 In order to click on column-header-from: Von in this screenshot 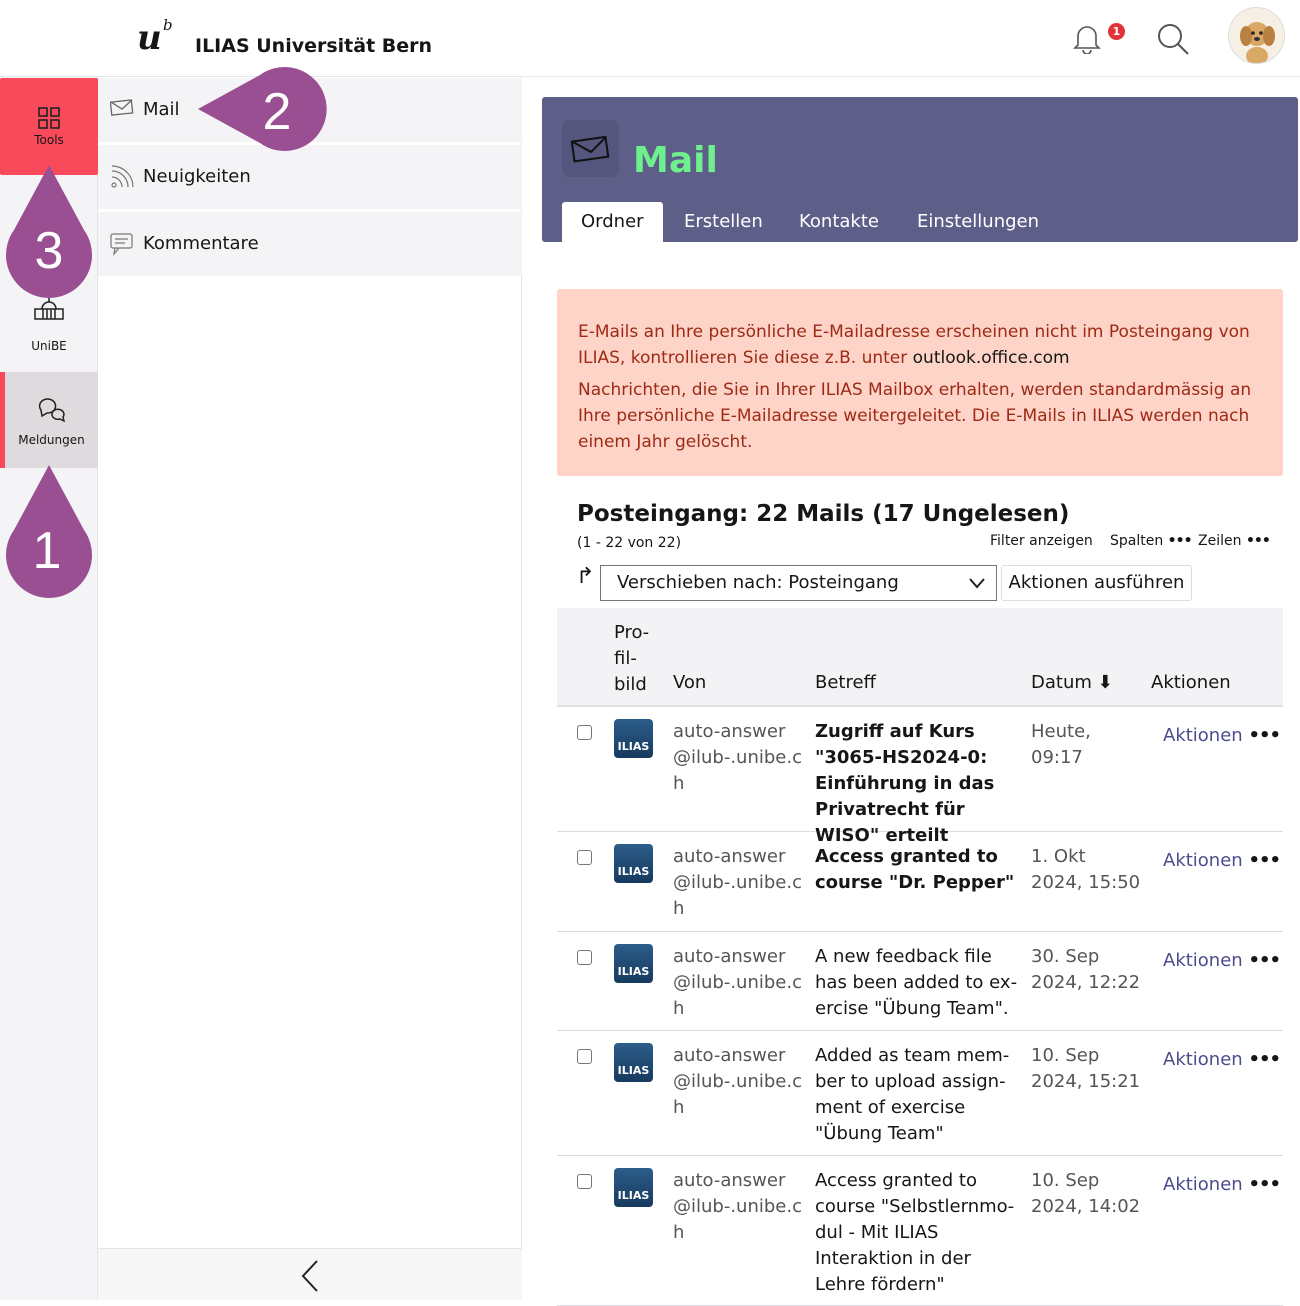, I will do `click(690, 682)`.